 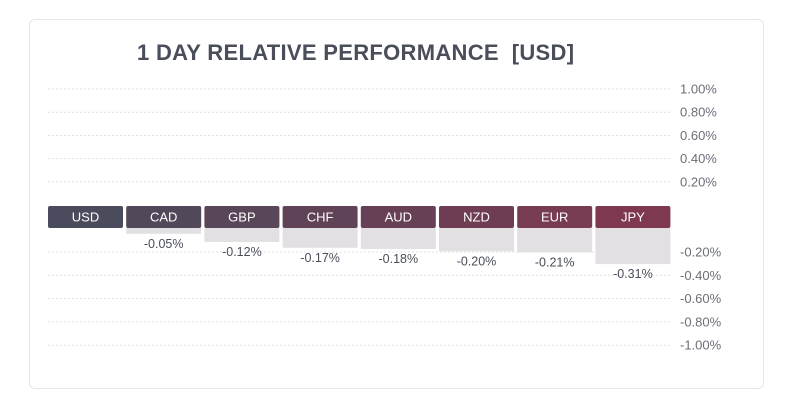 What do you see at coordinates (698, 112) in the screenshot?
I see `y-tick-label: 0.80%` at bounding box center [698, 112].